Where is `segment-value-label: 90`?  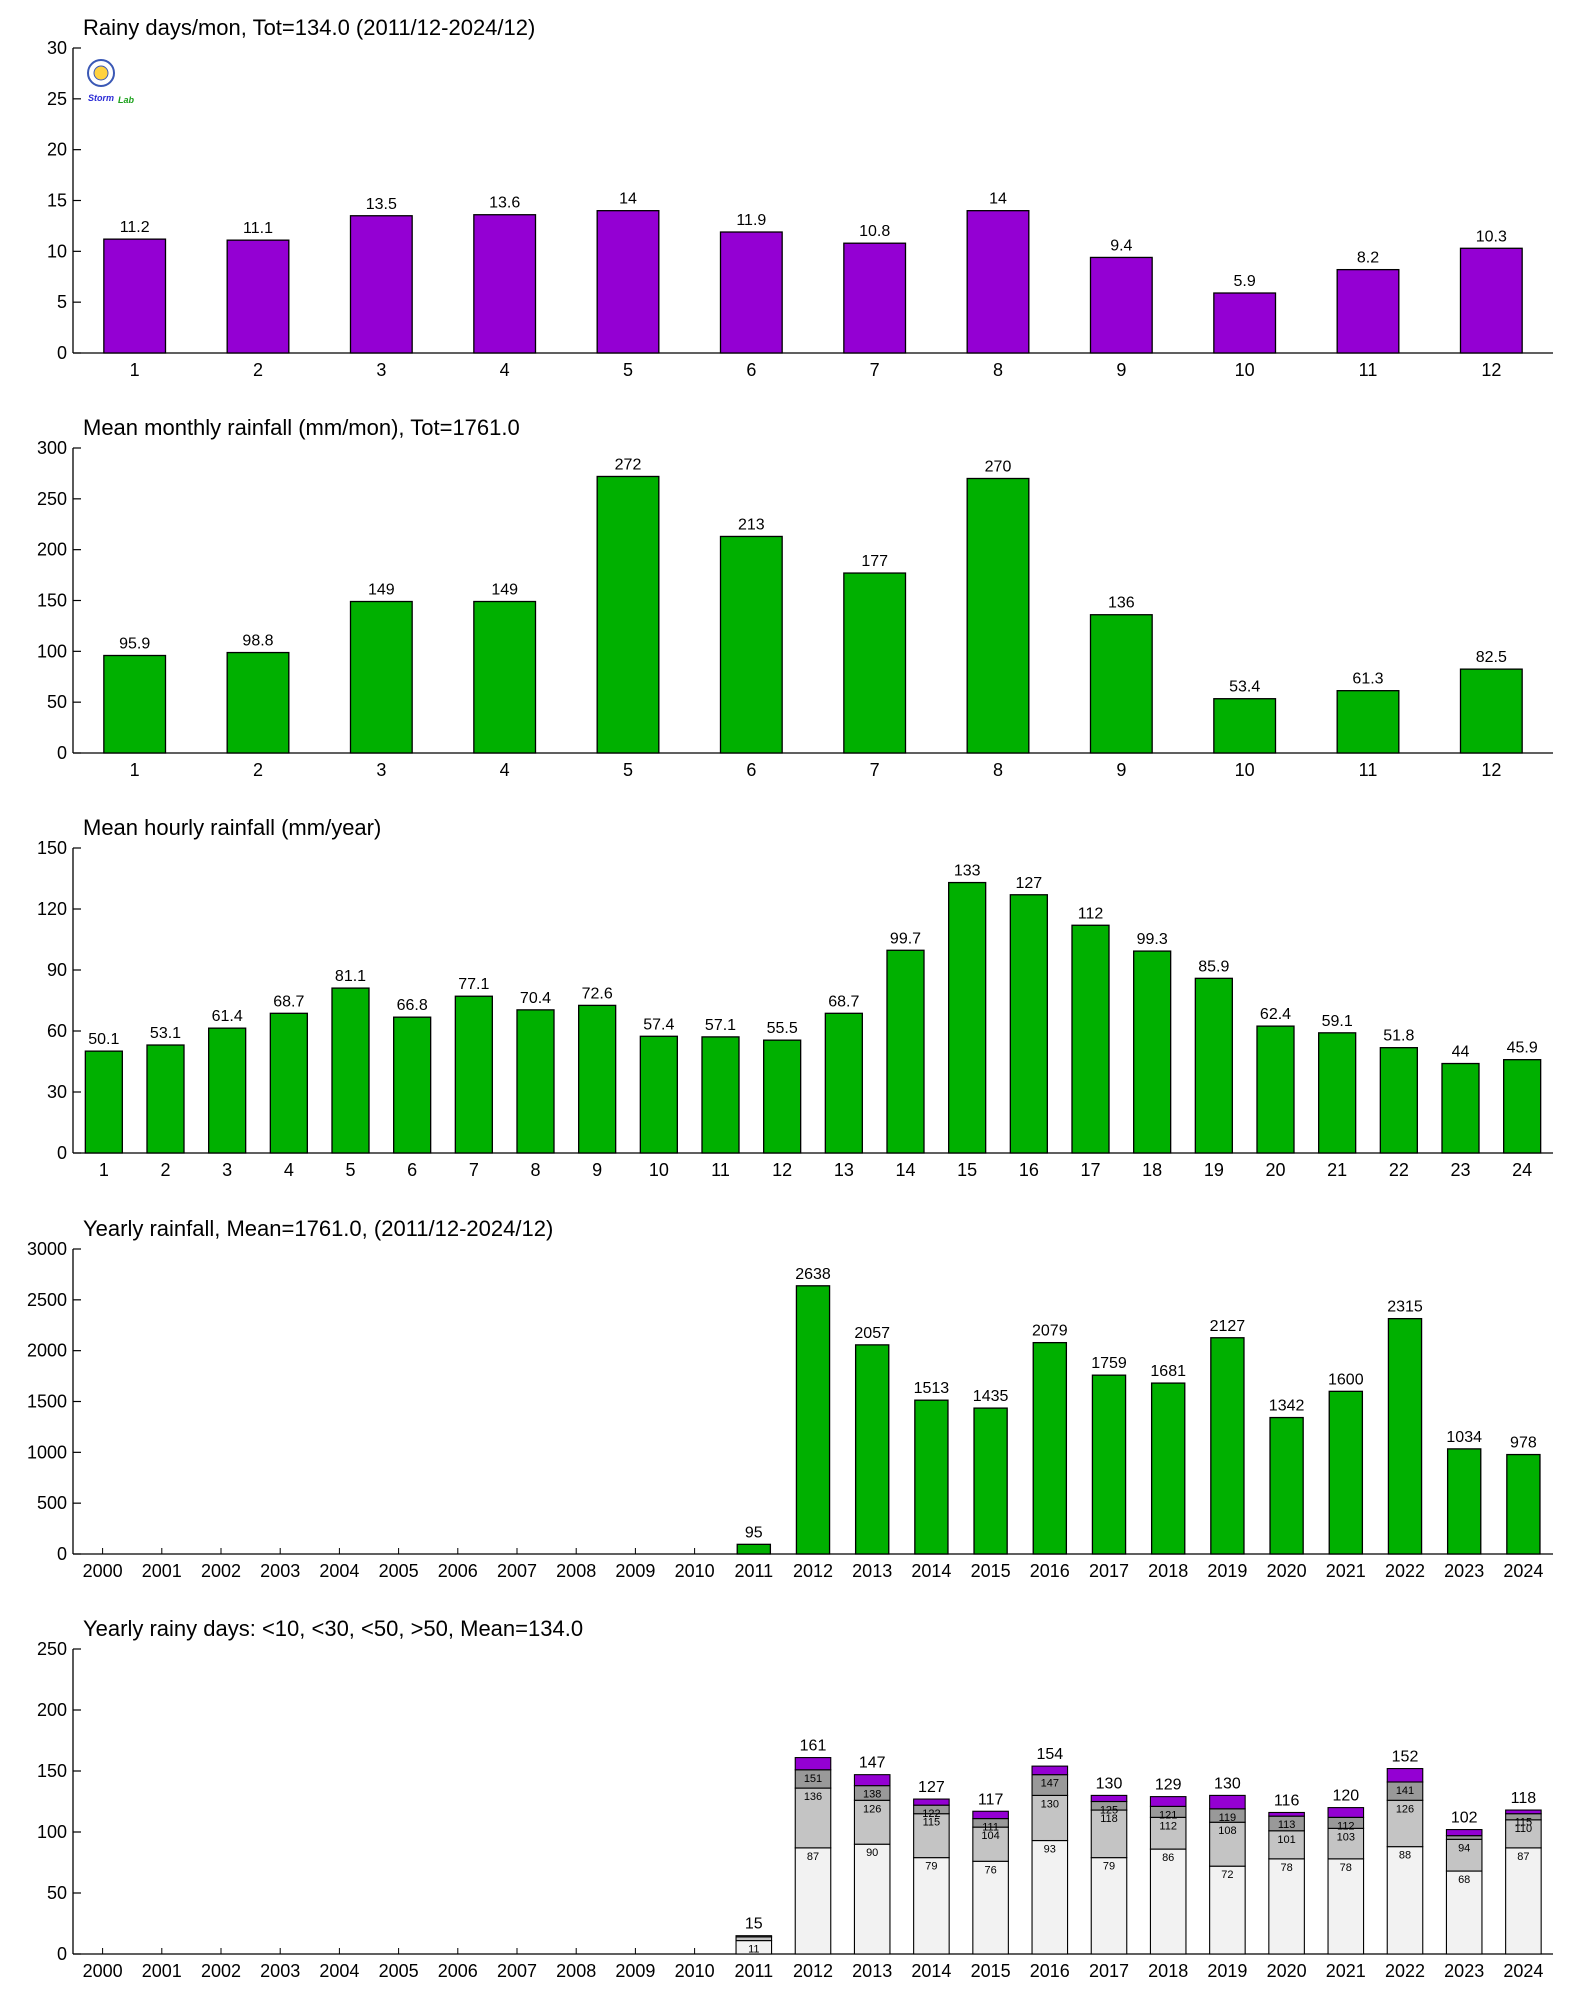 segment-value-label: 90 is located at coordinates (872, 1853).